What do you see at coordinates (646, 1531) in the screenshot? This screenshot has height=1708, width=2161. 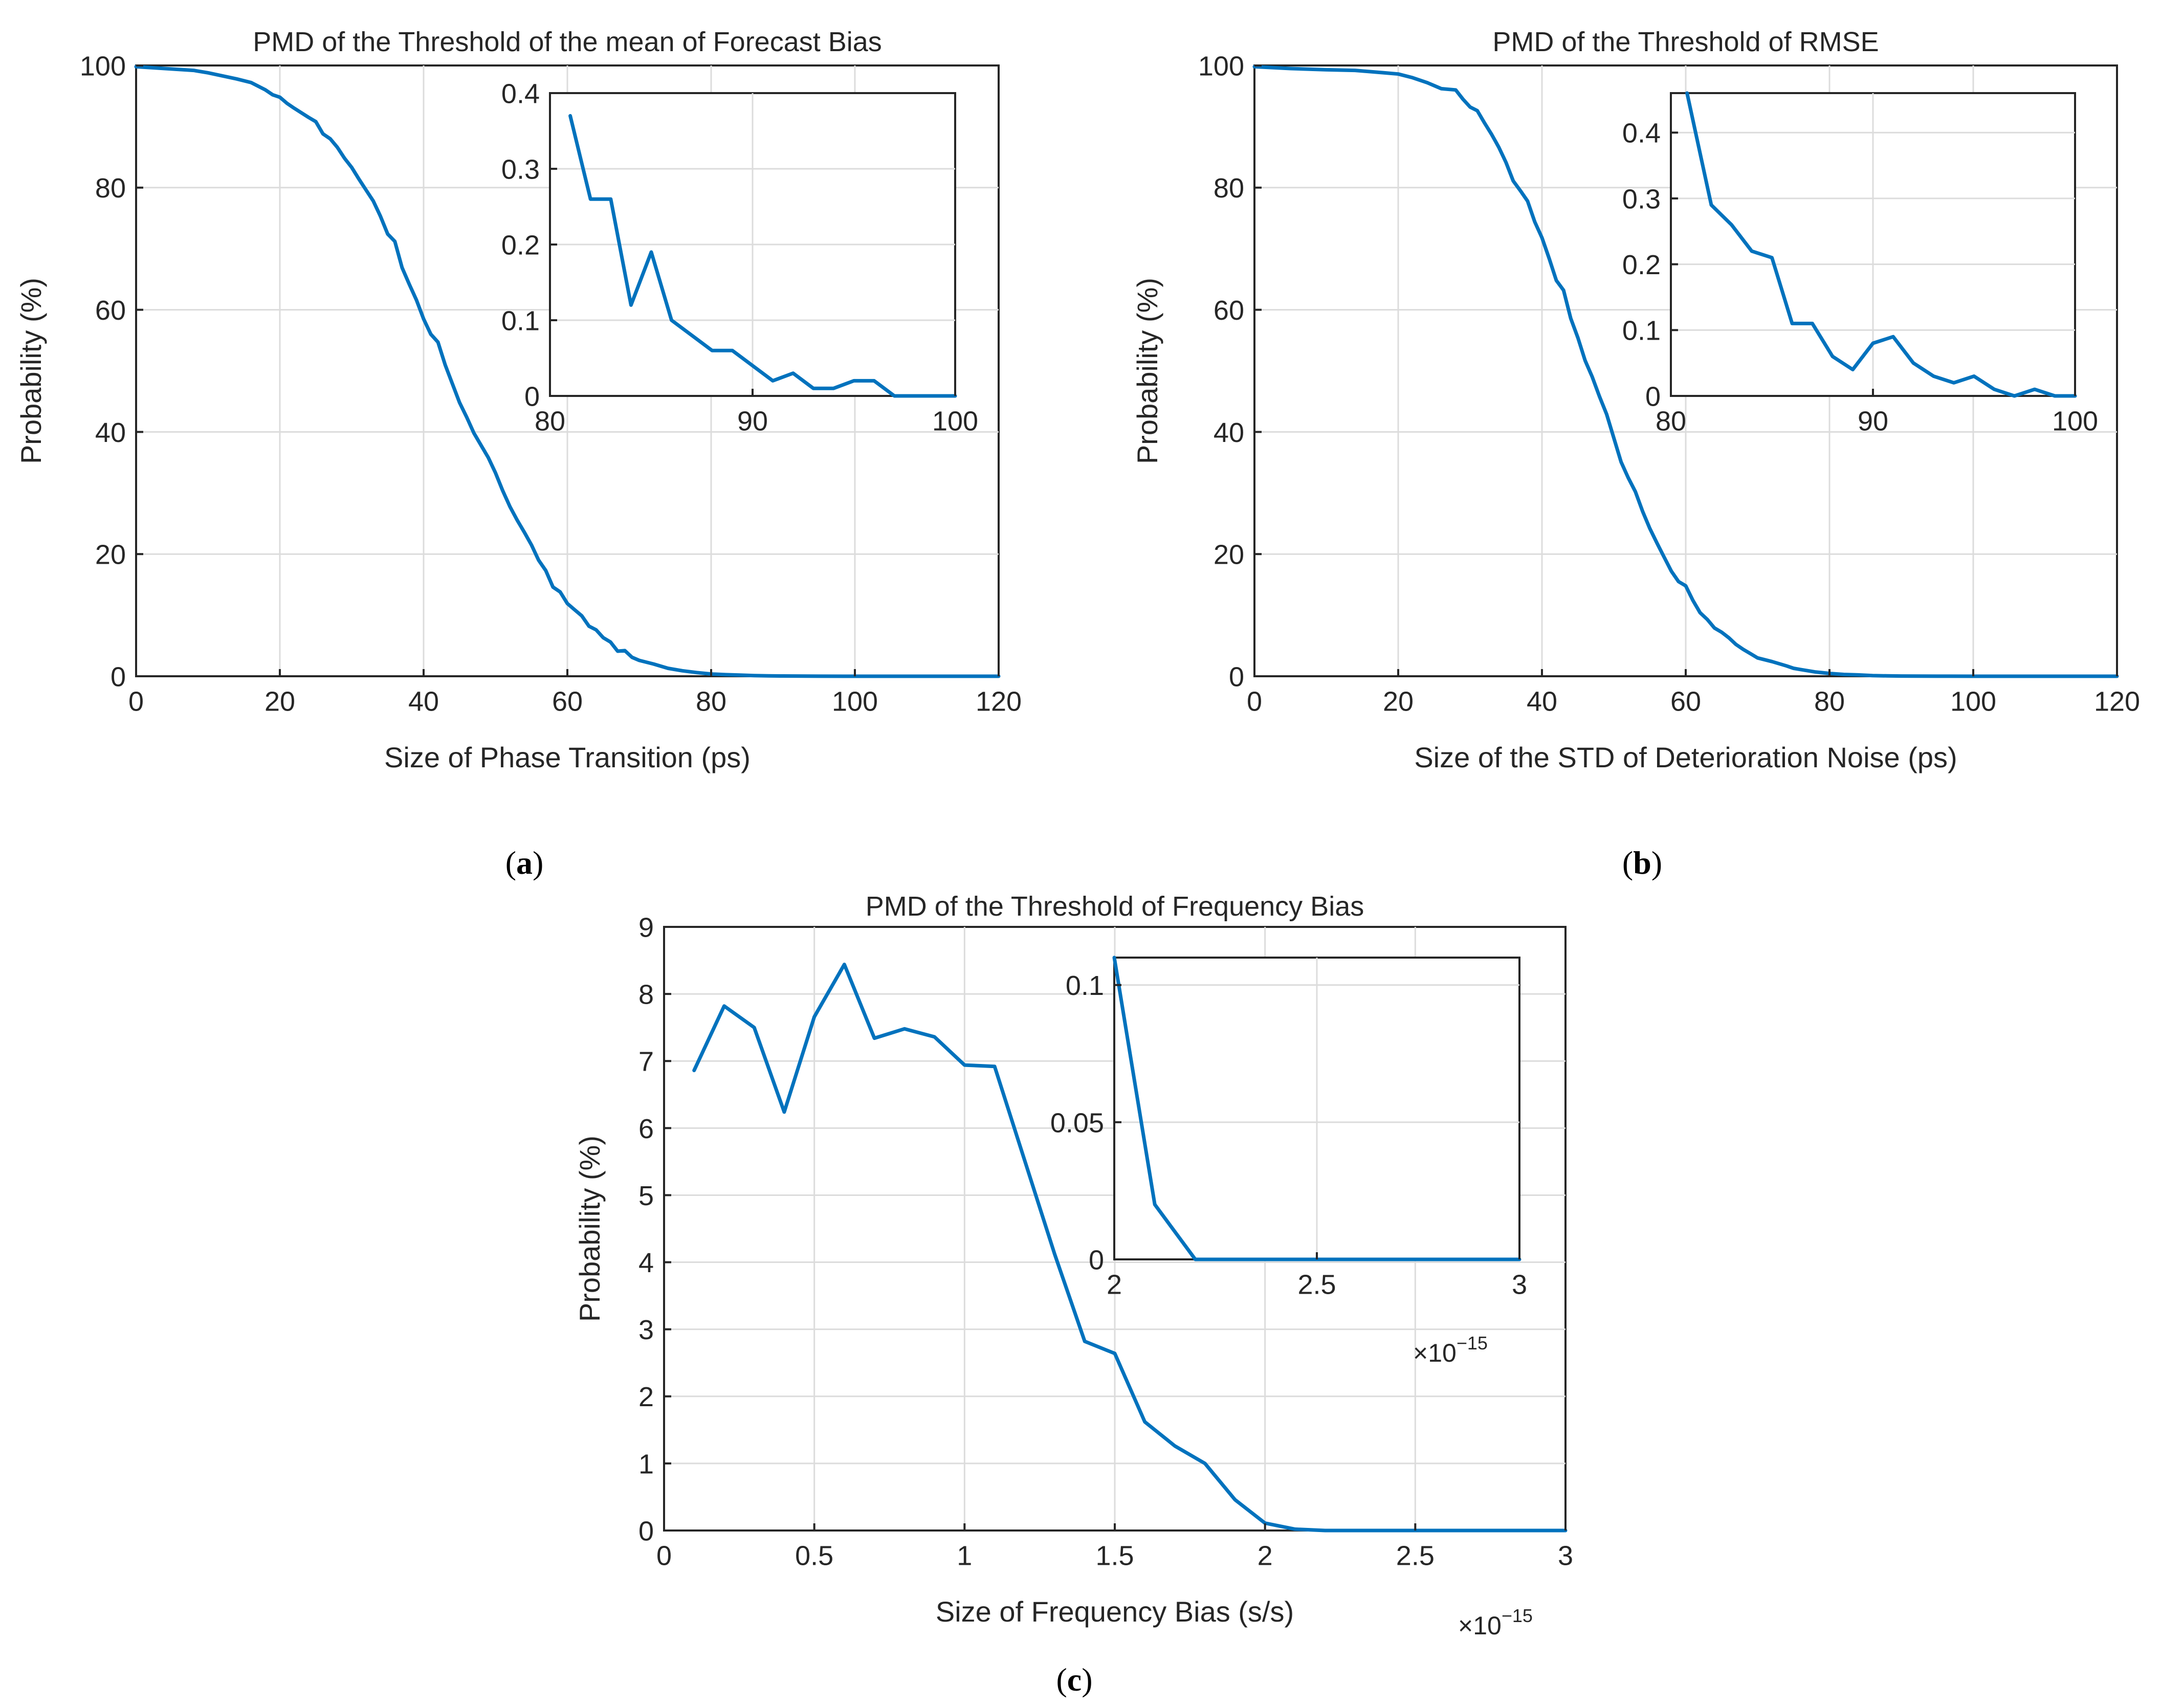 I see `panel-c-y-tick-label: 0` at bounding box center [646, 1531].